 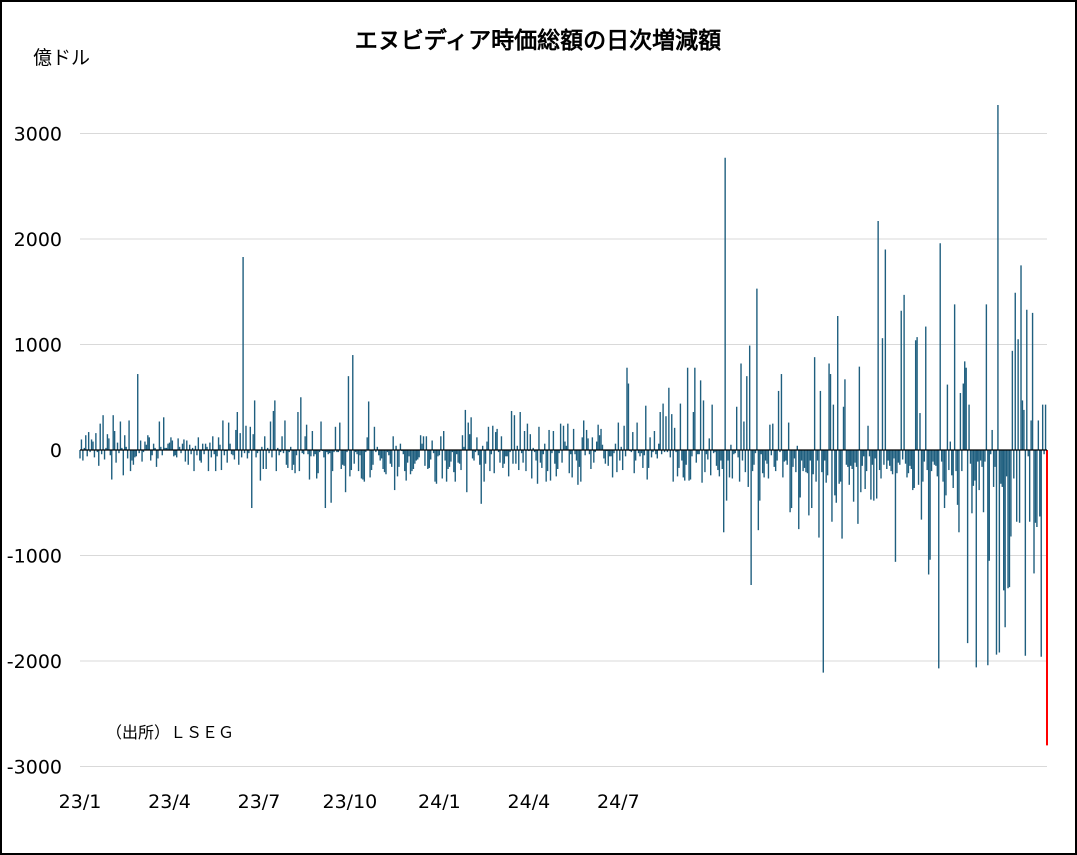 What do you see at coordinates (259, 802) in the screenshot?
I see `x-tick-label: 23/7` at bounding box center [259, 802].